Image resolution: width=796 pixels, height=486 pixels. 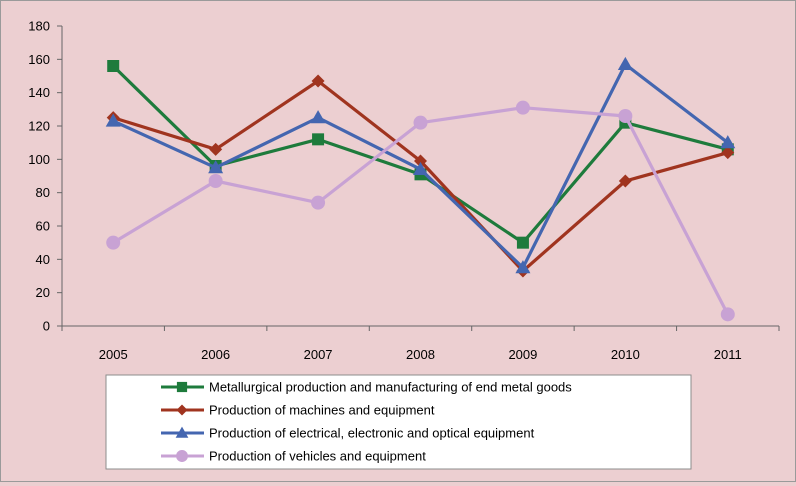 What do you see at coordinates (182, 387) in the screenshot?
I see `legend-marker-square` at bounding box center [182, 387].